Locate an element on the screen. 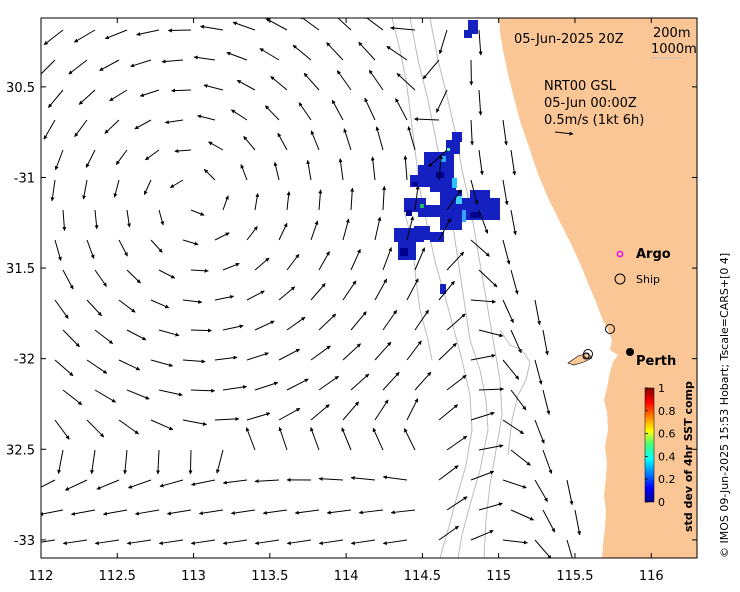  colorbar-ticks: 1 0.8 0.6 0.4 0.2 0 is located at coordinates (660, 445).